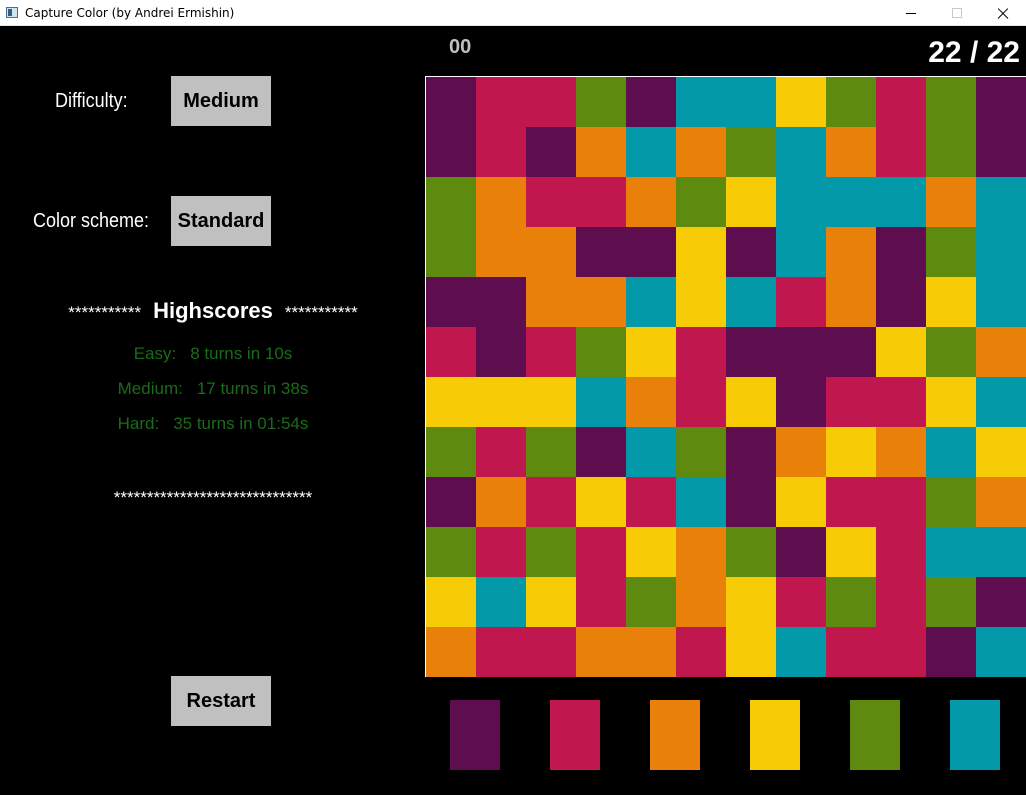 Image resolution: width=1026 pixels, height=795 pixels. I want to click on difficulty-button: Medium, so click(221, 101).